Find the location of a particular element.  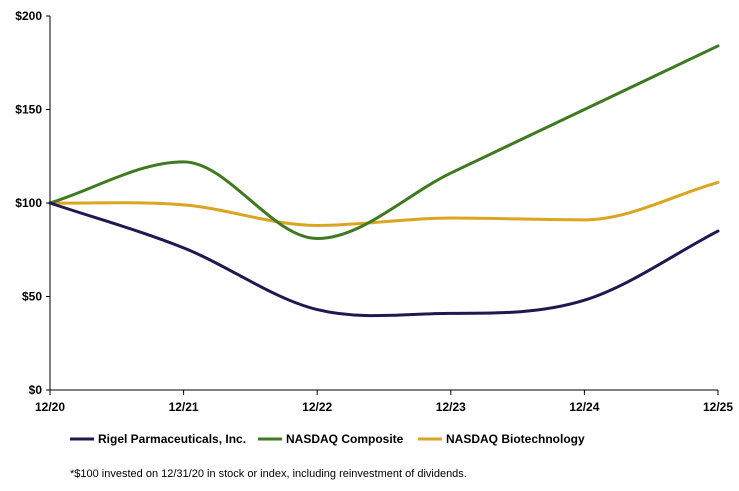

legend-label: NASDAQ Biotechnology is located at coordinates (515, 439).